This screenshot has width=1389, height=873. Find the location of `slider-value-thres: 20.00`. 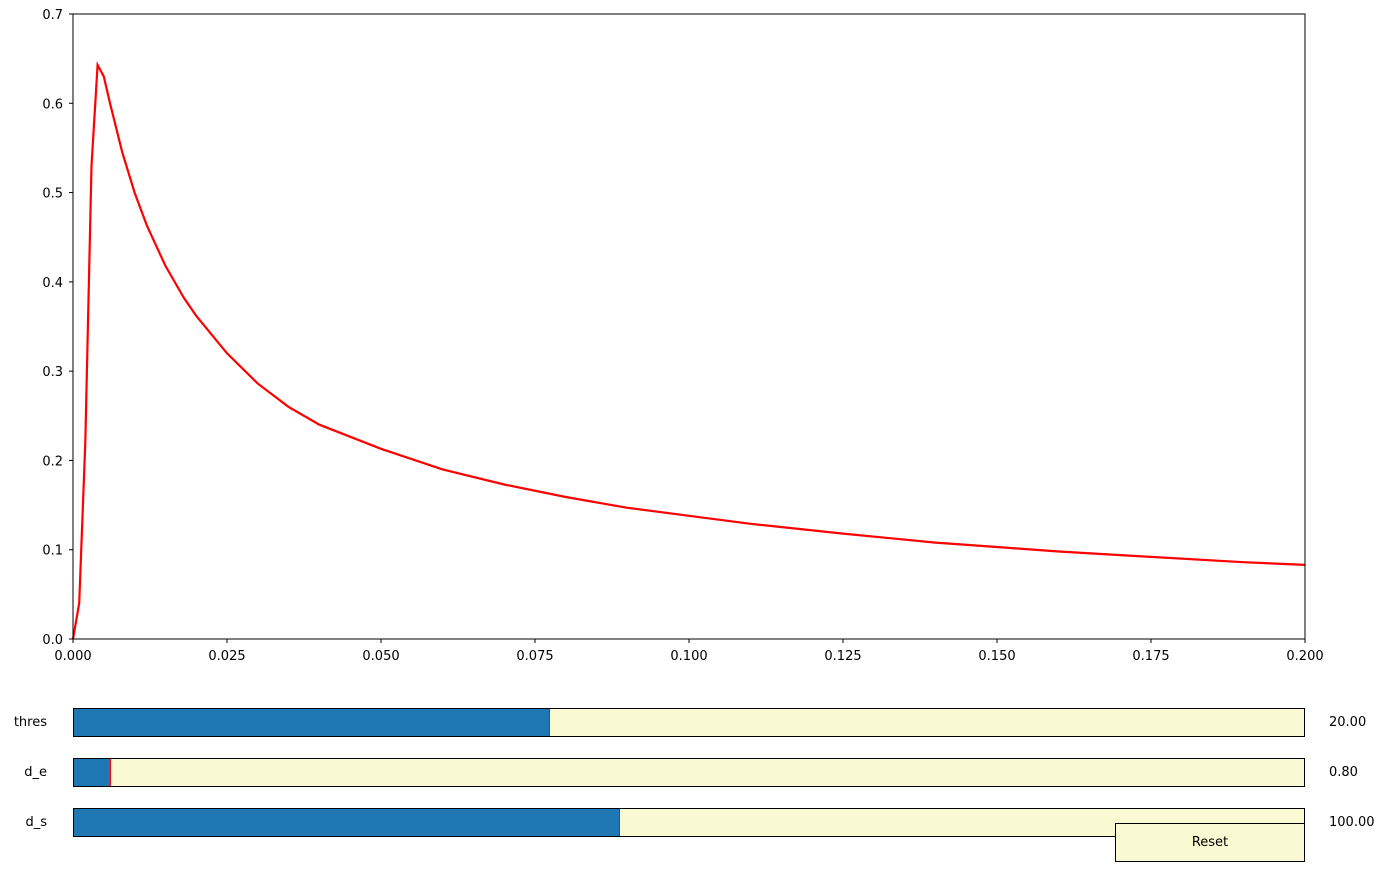

slider-value-thres: 20.00 is located at coordinates (1348, 722).